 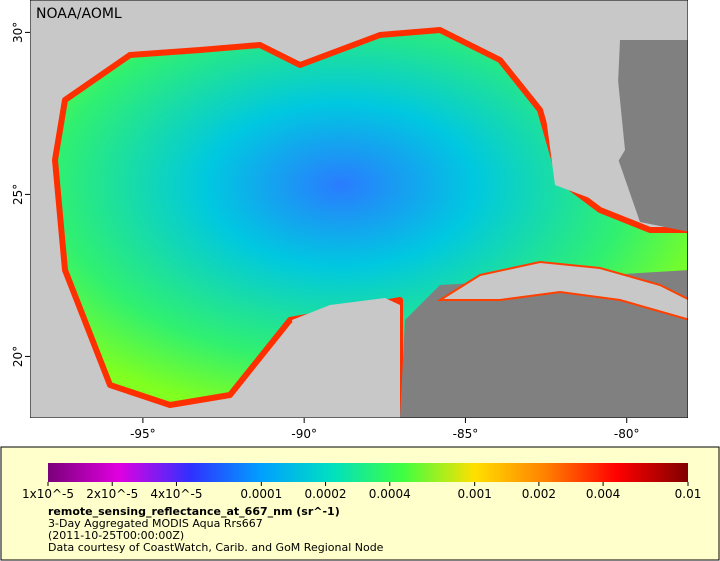 I want to click on colorbar-tick-label: 4x10^-5, so click(x=176, y=494).